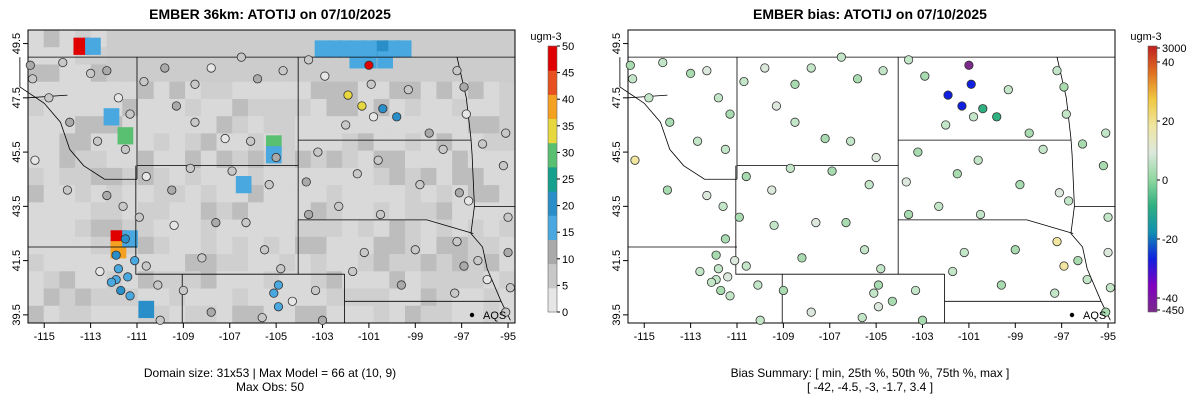  I want to click on colorbar-tick-label: 20, so click(1168, 122).